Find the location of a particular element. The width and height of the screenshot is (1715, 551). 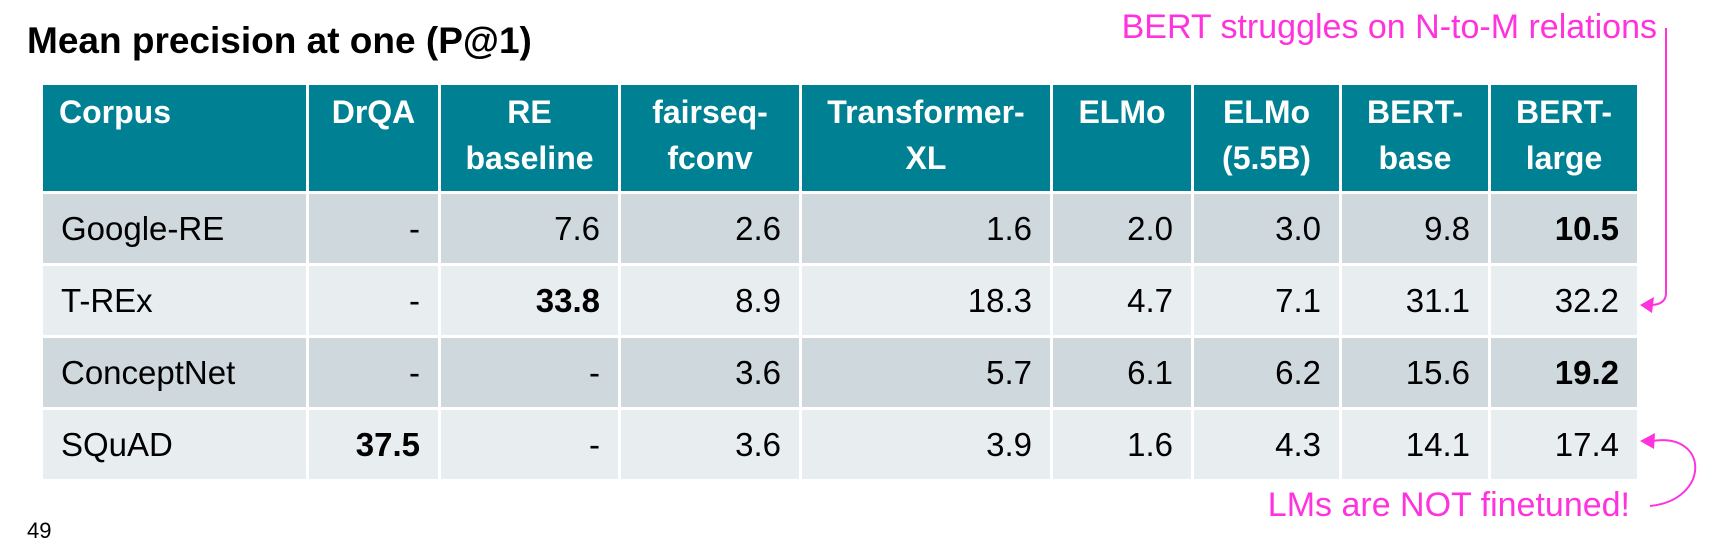

column-header: ELMo (5.5B) is located at coordinates (1266, 138).